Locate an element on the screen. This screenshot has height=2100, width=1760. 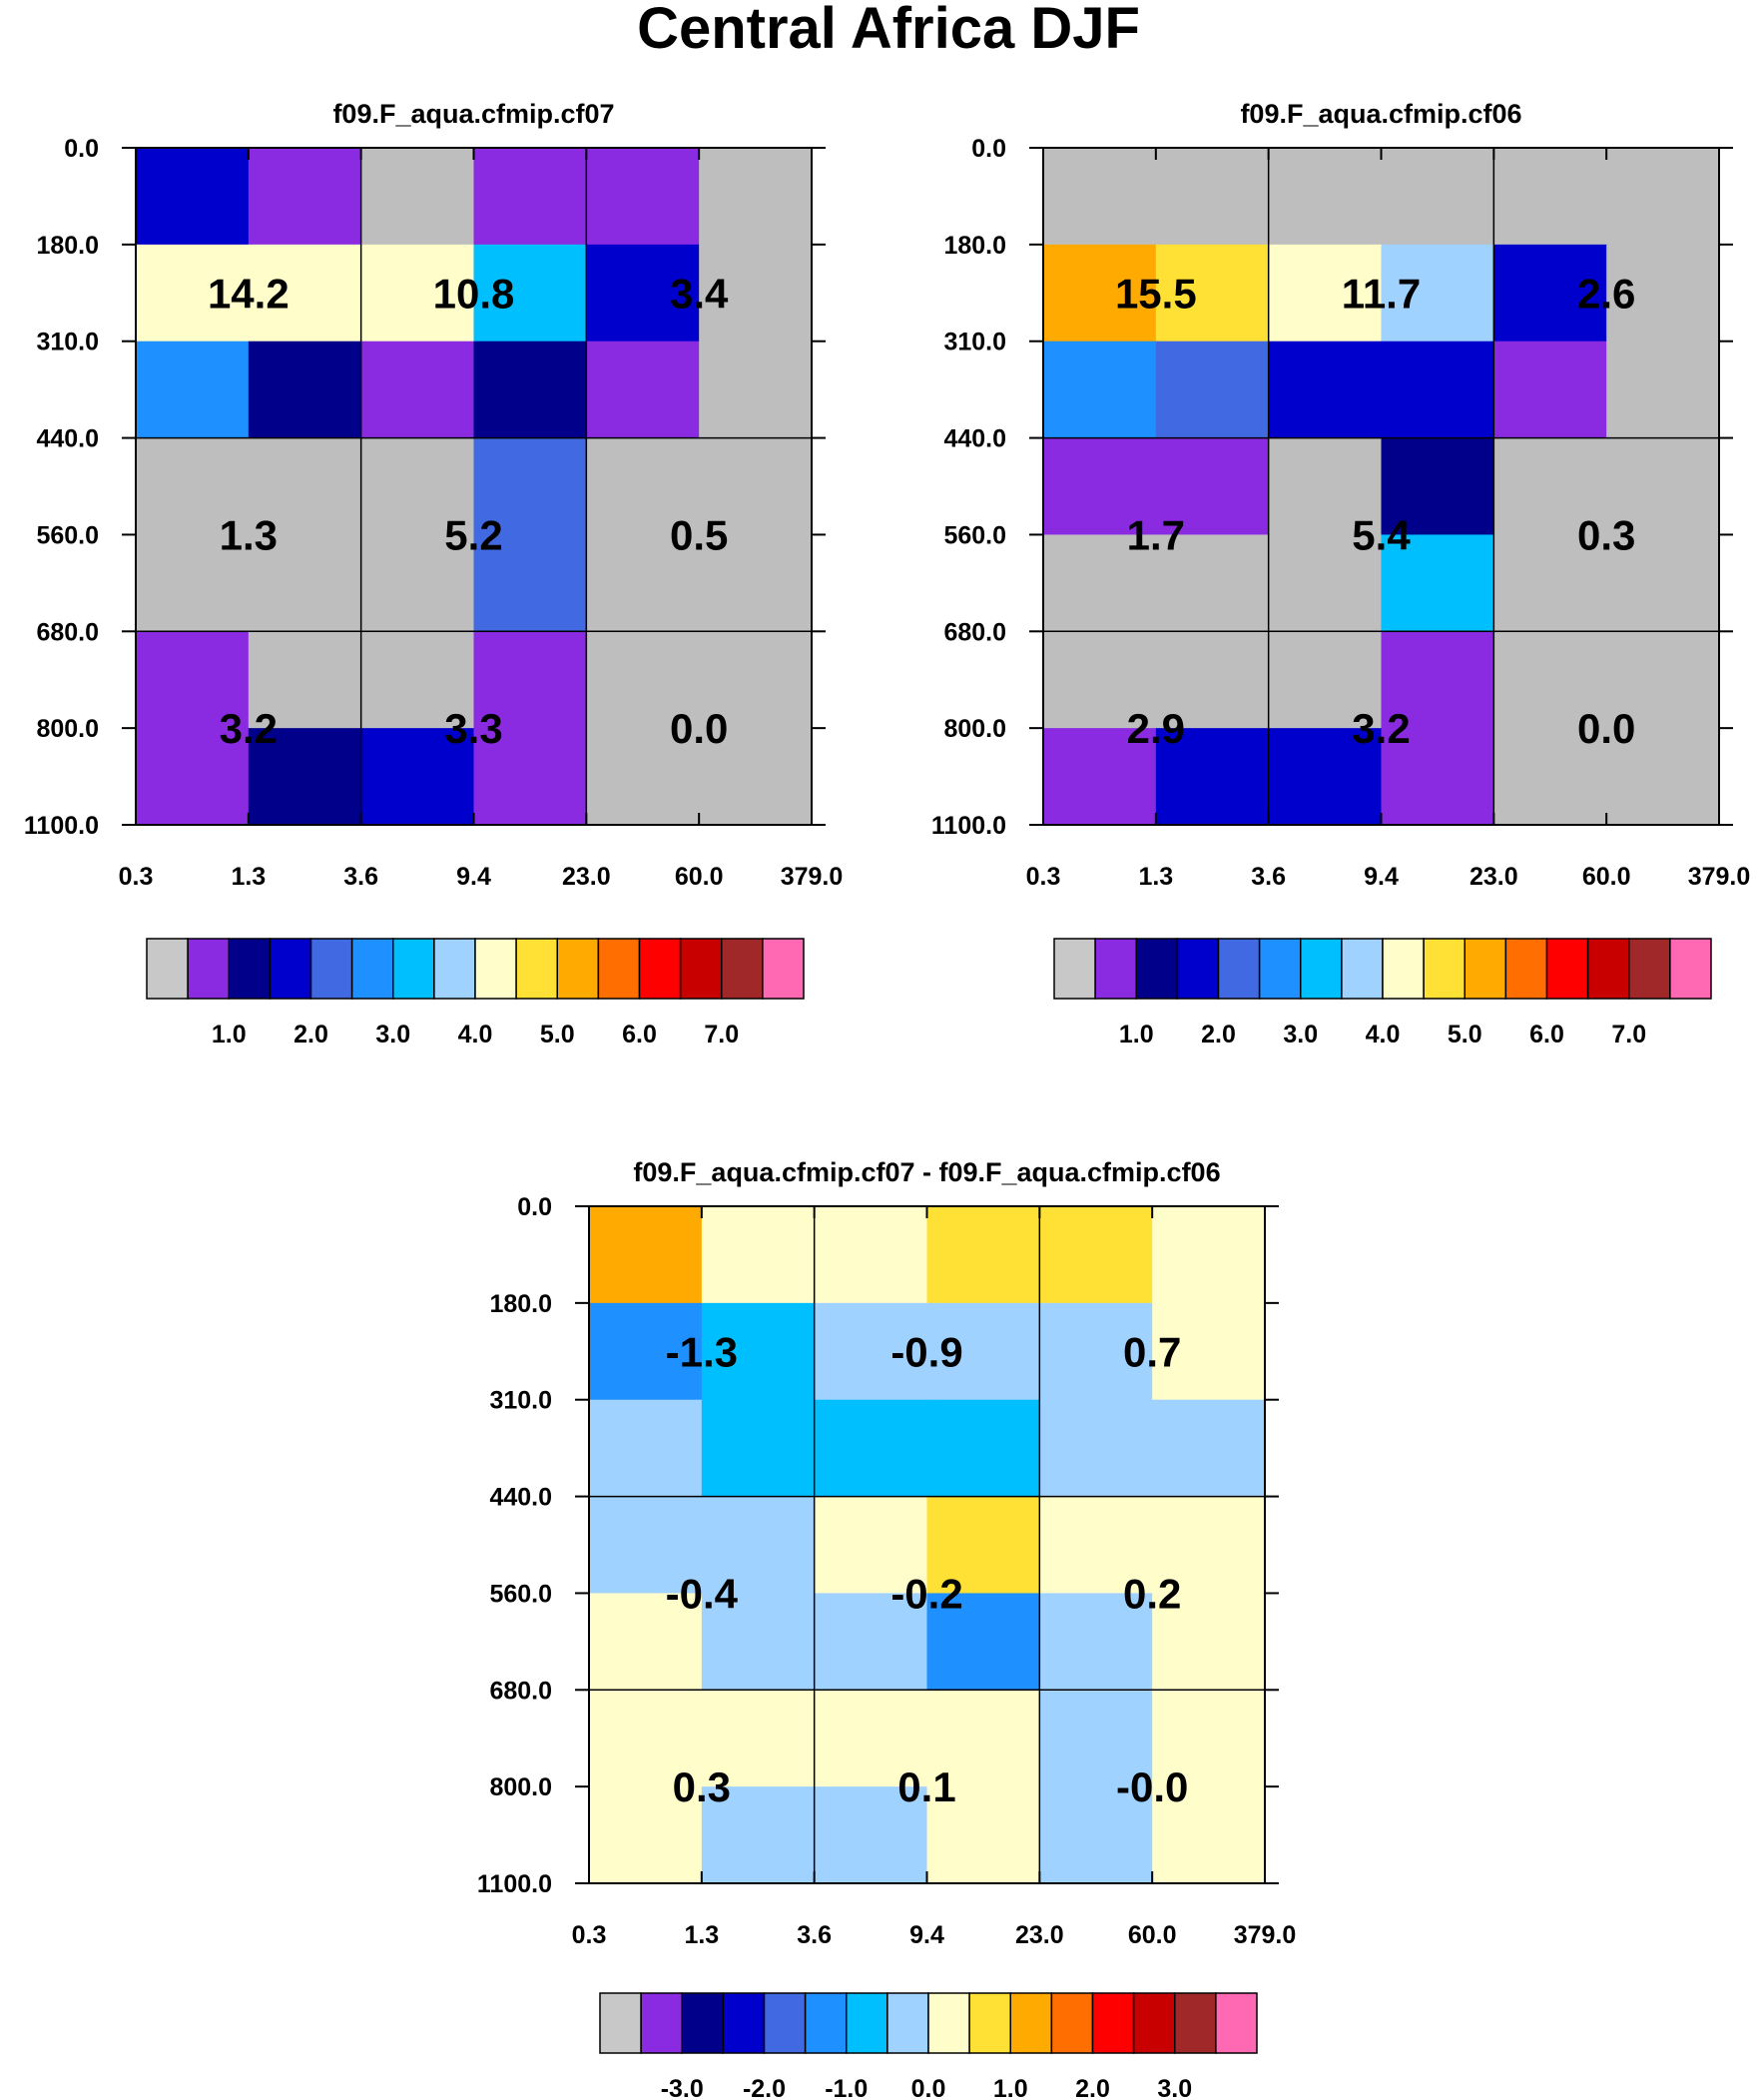
y-tick-label: 680.0 is located at coordinates (974, 632).